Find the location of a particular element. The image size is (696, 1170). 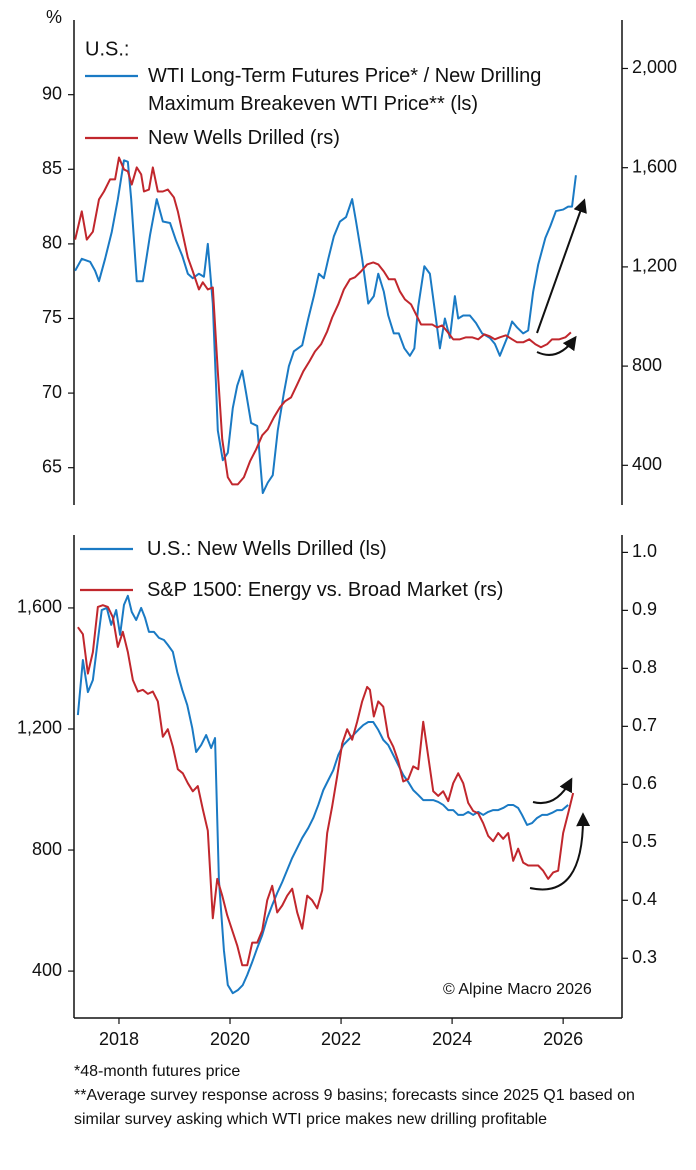

y2-tick-label: 1,600 is located at coordinates (654, 166).